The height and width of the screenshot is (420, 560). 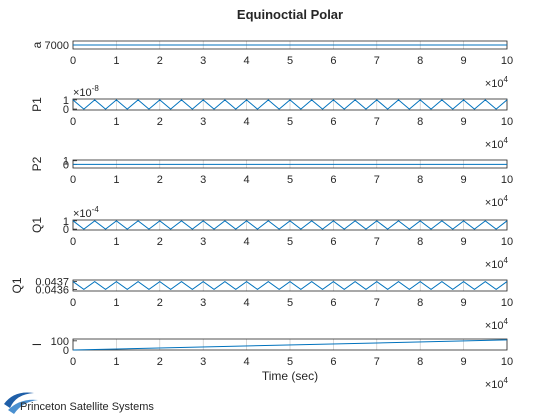 I want to click on logo: Princeton Satellite Systems, so click(x=79, y=403).